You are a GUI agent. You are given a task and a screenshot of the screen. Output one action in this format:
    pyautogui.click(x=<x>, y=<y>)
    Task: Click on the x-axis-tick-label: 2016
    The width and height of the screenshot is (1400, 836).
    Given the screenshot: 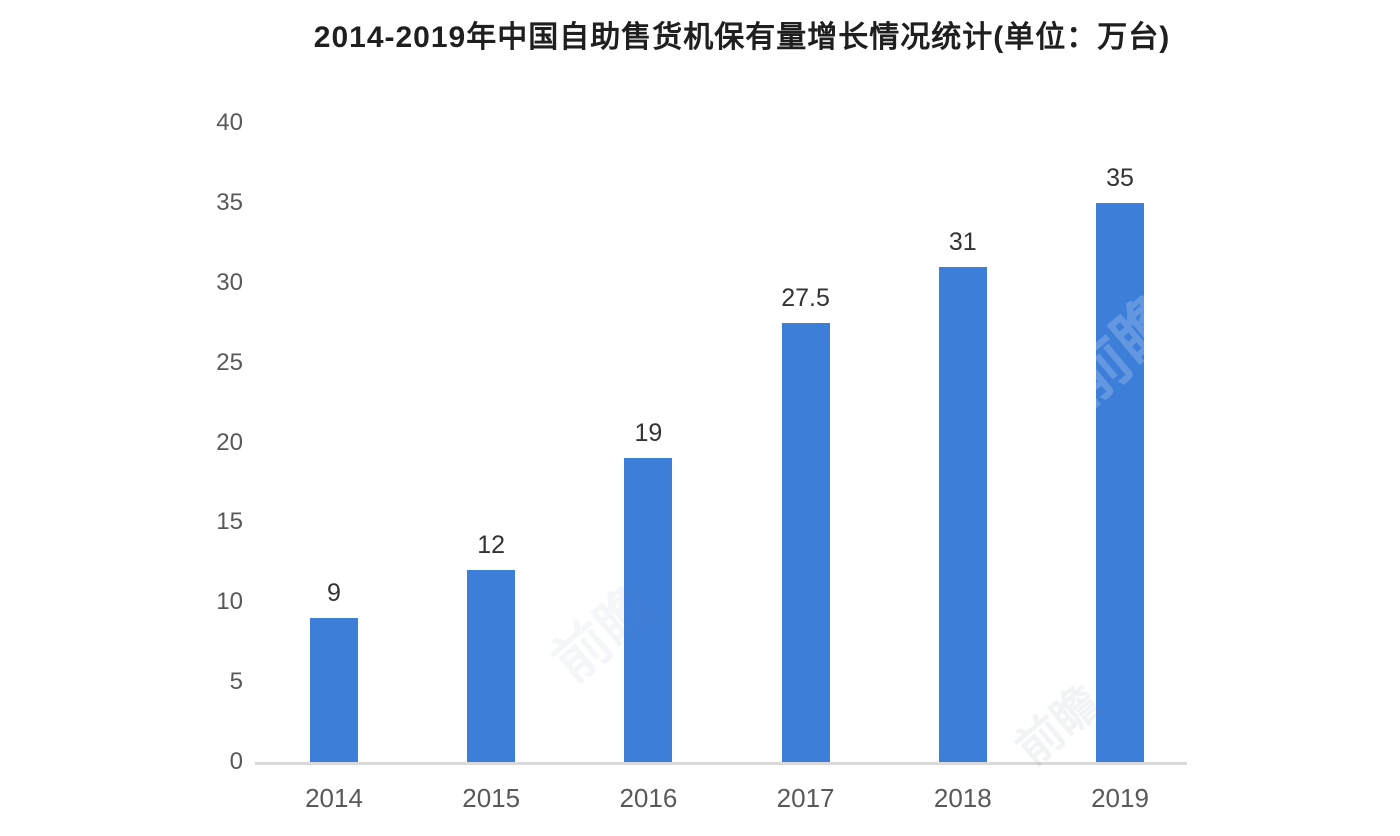 What is the action you would take?
    pyautogui.click(x=648, y=798)
    